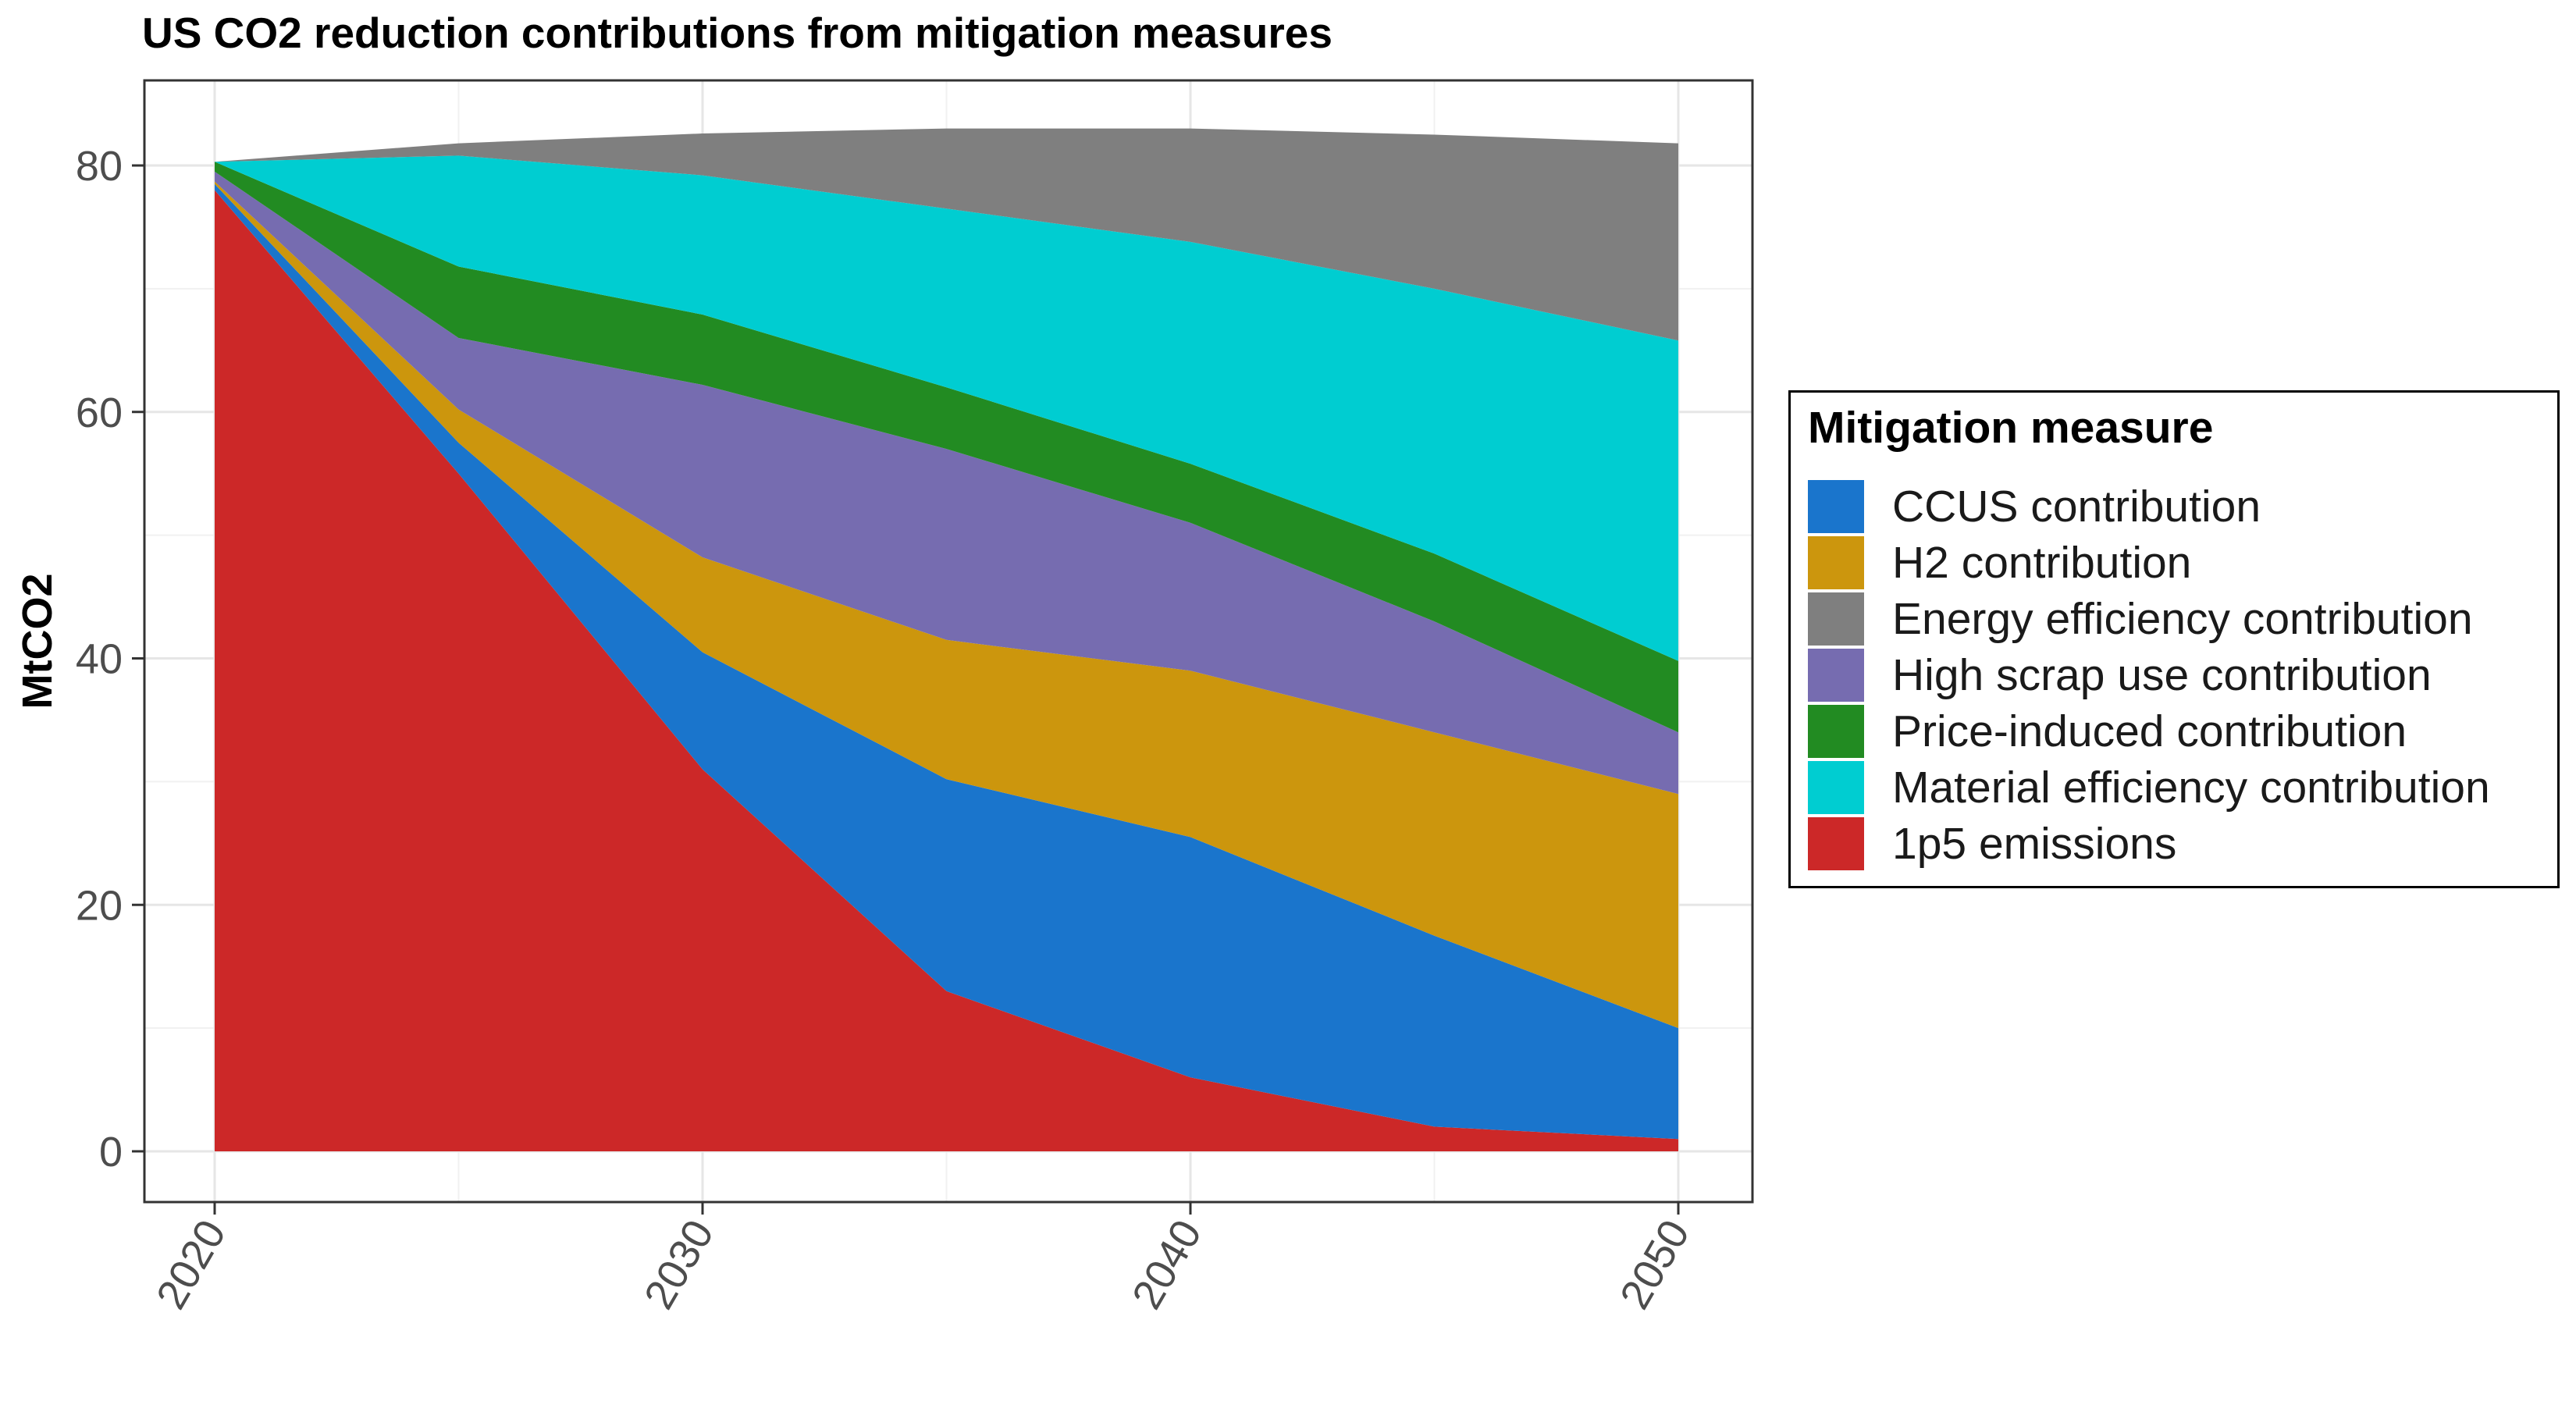 The image size is (2576, 1405). What do you see at coordinates (37, 642) in the screenshot?
I see `y-axis-label: MtCO2` at bounding box center [37, 642].